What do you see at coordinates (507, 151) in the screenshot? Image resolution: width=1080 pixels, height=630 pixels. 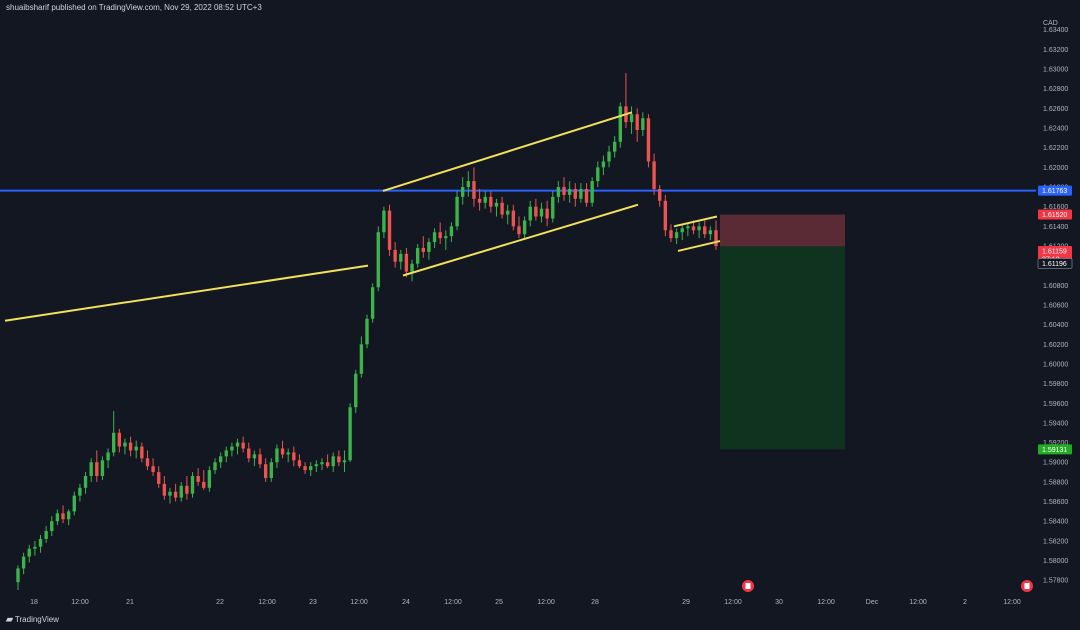 I see `channel-upper-line` at bounding box center [507, 151].